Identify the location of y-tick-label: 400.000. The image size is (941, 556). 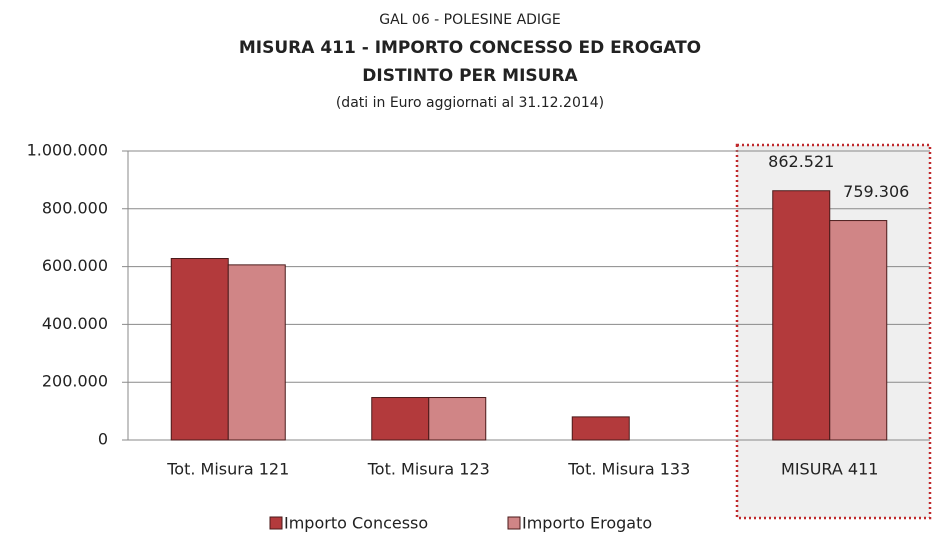
(75, 323).